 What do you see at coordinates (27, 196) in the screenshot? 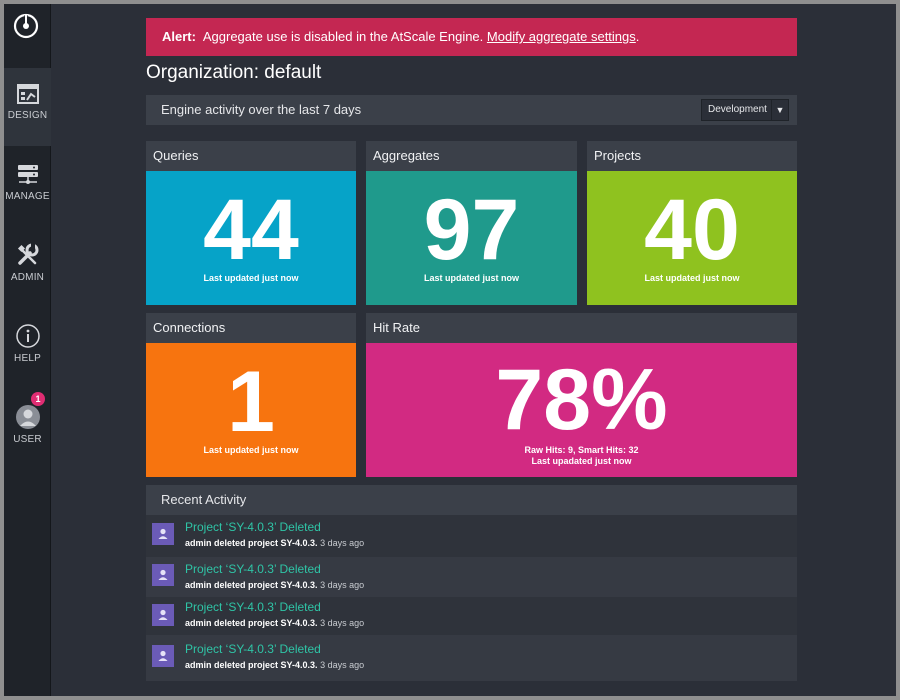
I see `sidebar-item-label: MANAGE` at bounding box center [27, 196].